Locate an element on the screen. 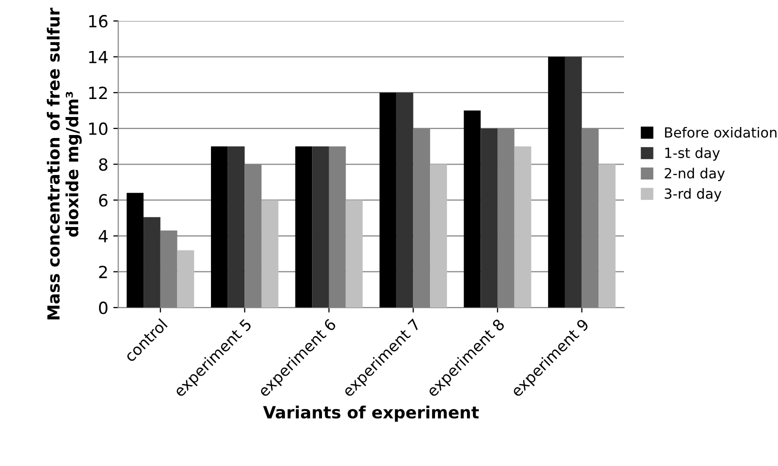 Image resolution: width=778 pixels, height=466 pixels. legend-label: 2-nd day is located at coordinates (694, 175).